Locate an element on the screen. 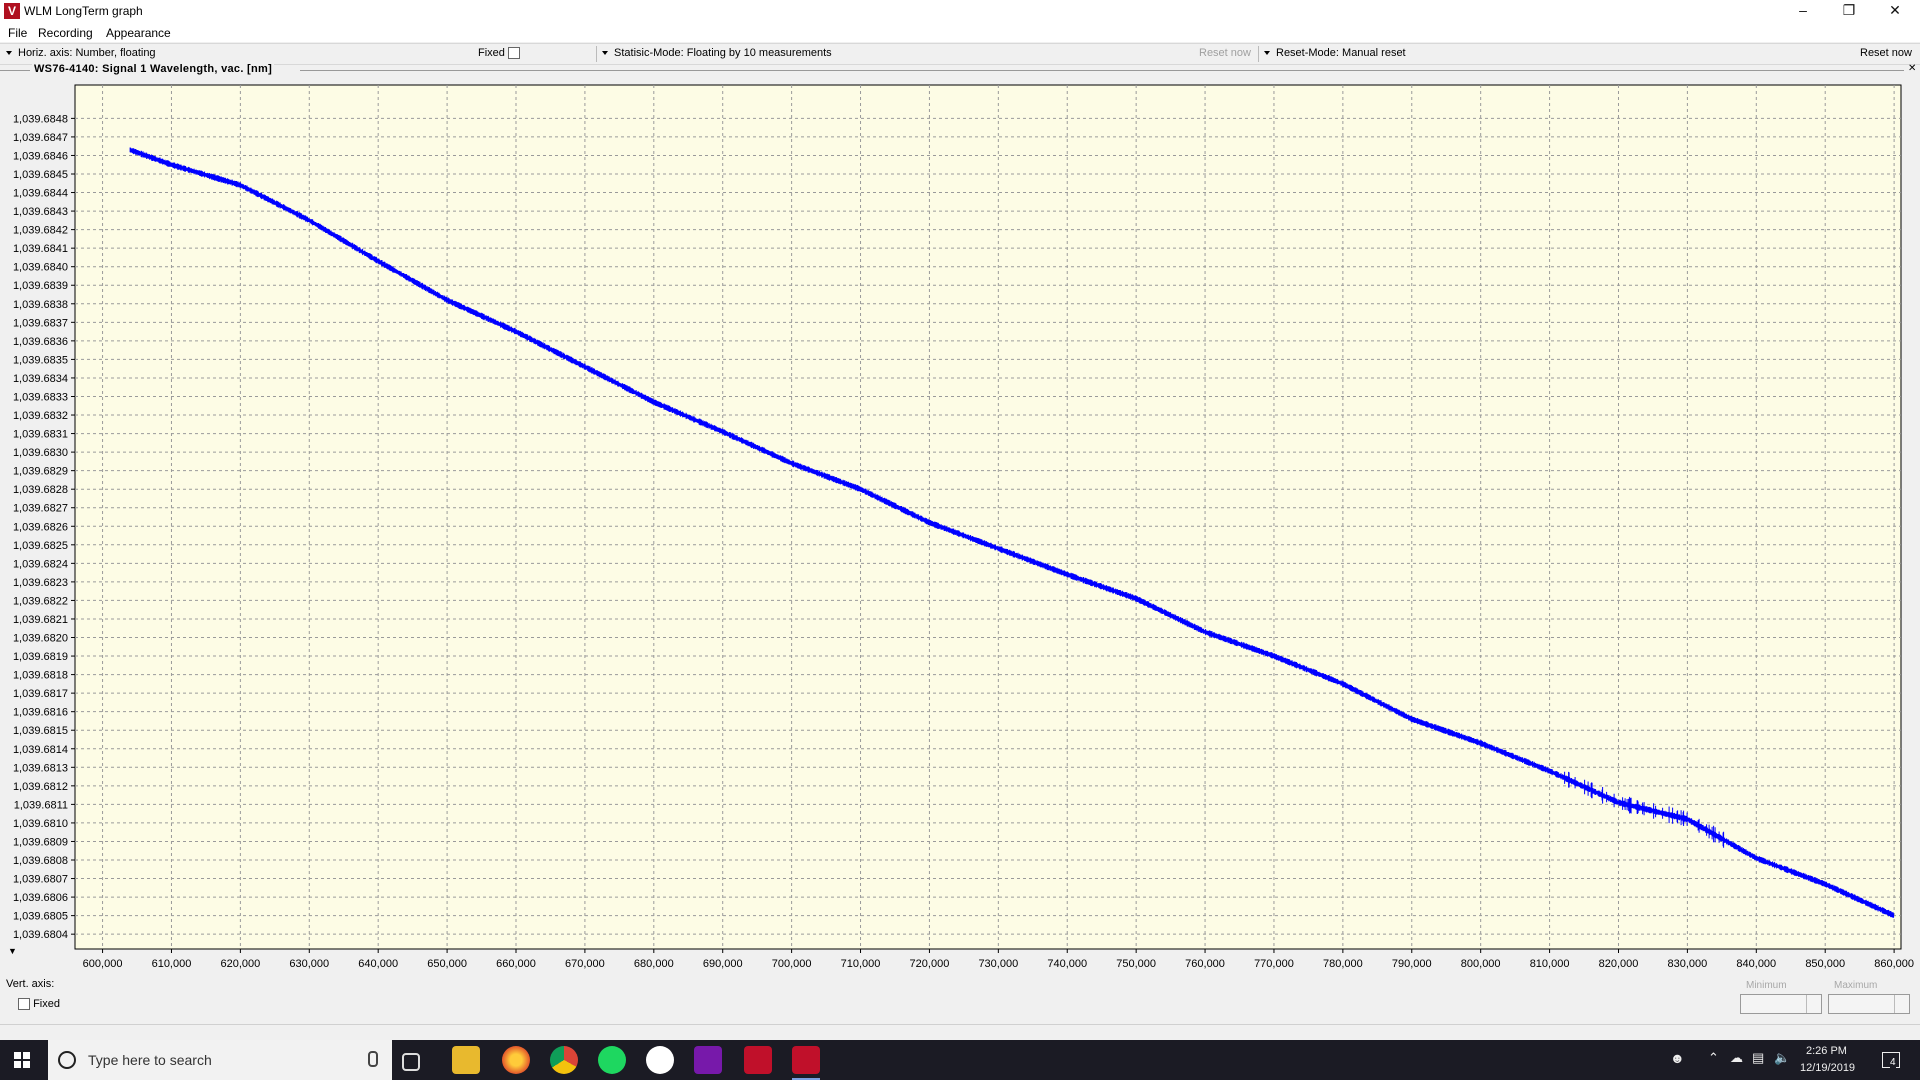 The image size is (1920, 1080). file-explorer-icon is located at coordinates (466, 1060).